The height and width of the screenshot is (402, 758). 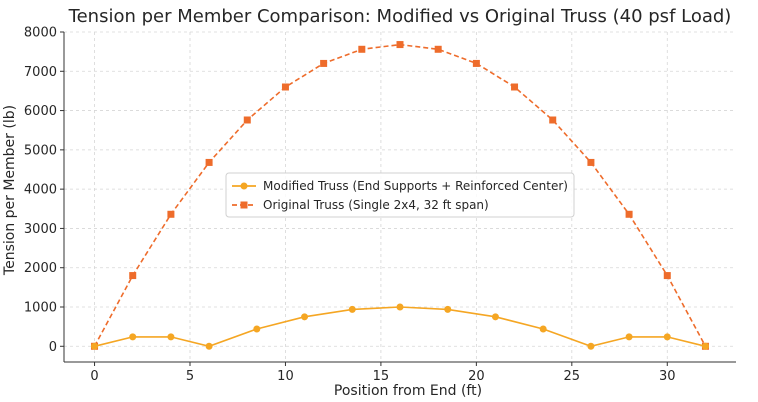 What do you see at coordinates (53, 347) in the screenshot?
I see `y-tick-label: 0` at bounding box center [53, 347].